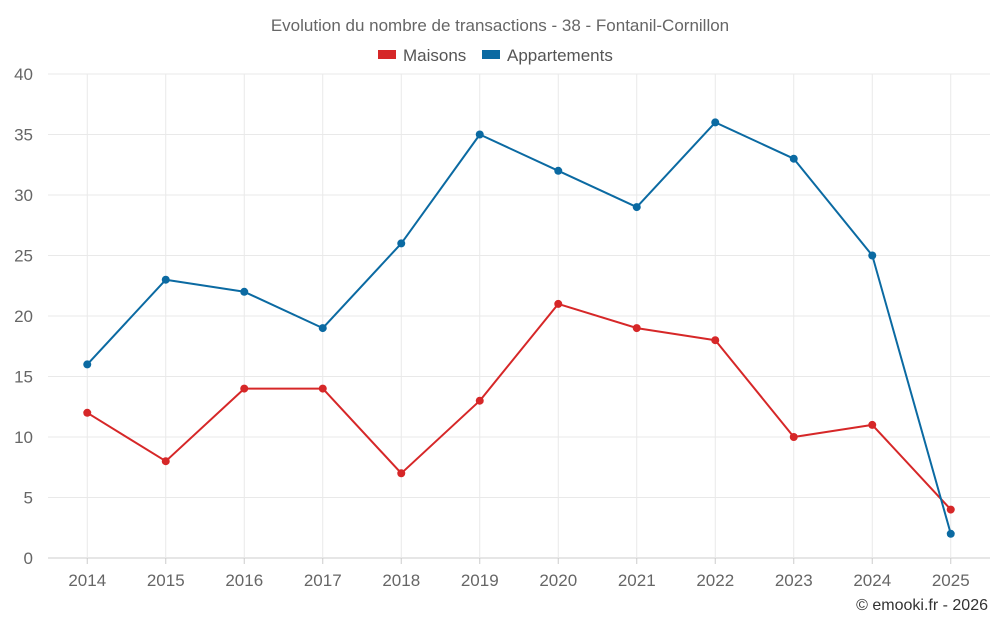  Describe the element at coordinates (793, 158) in the screenshot. I see `data-point-appartements-2023` at that location.